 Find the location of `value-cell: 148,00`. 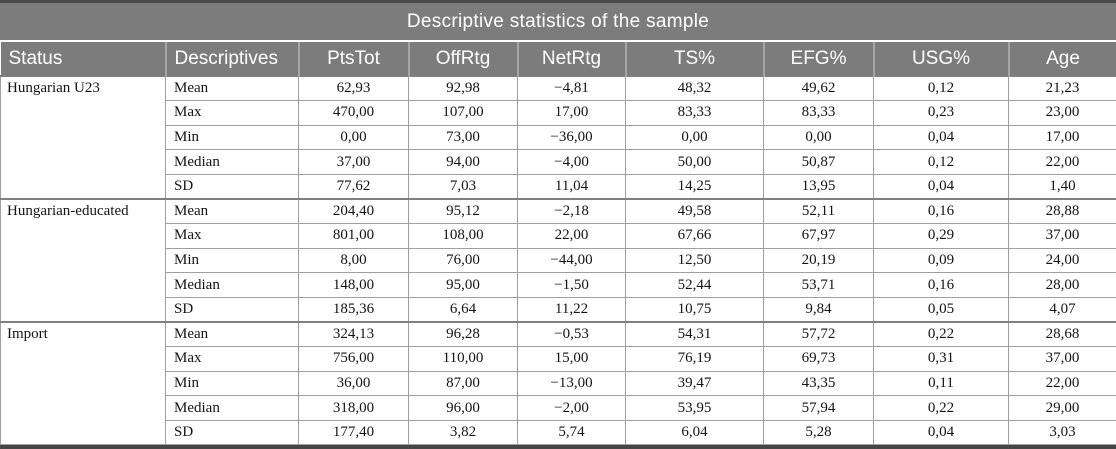

value-cell: 148,00 is located at coordinates (353, 285).